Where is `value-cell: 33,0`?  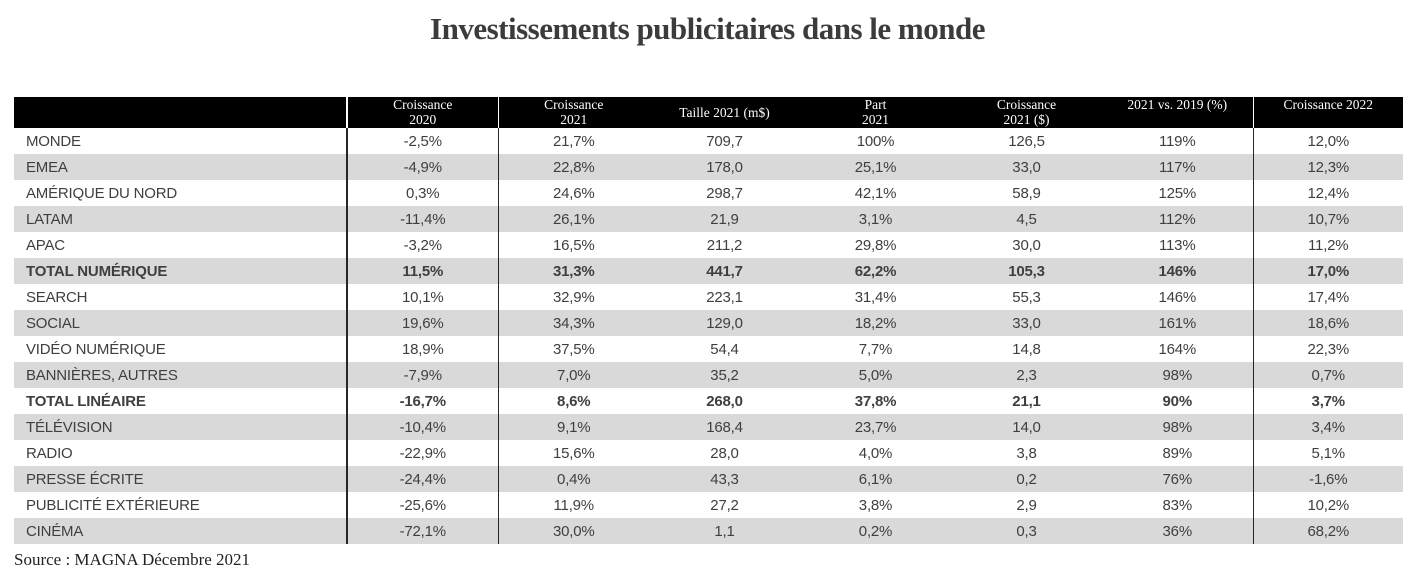 value-cell: 33,0 is located at coordinates (1026, 167).